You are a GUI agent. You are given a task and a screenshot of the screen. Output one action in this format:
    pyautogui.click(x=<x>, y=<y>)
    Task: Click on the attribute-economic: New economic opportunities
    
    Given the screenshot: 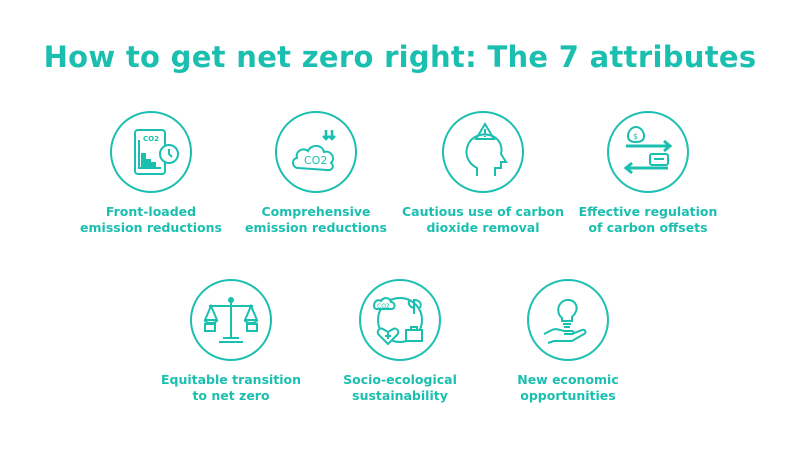 What is the action you would take?
    pyautogui.click(x=568, y=341)
    